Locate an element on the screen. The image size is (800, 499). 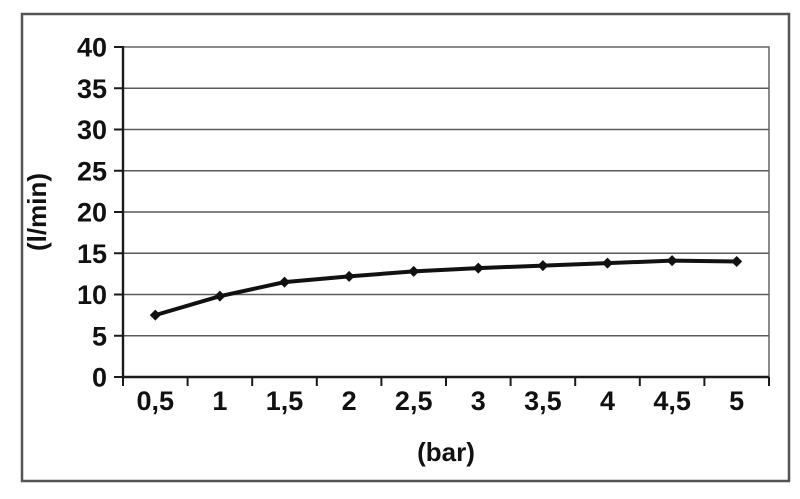
y-tick-label: 0 is located at coordinates (99, 378).